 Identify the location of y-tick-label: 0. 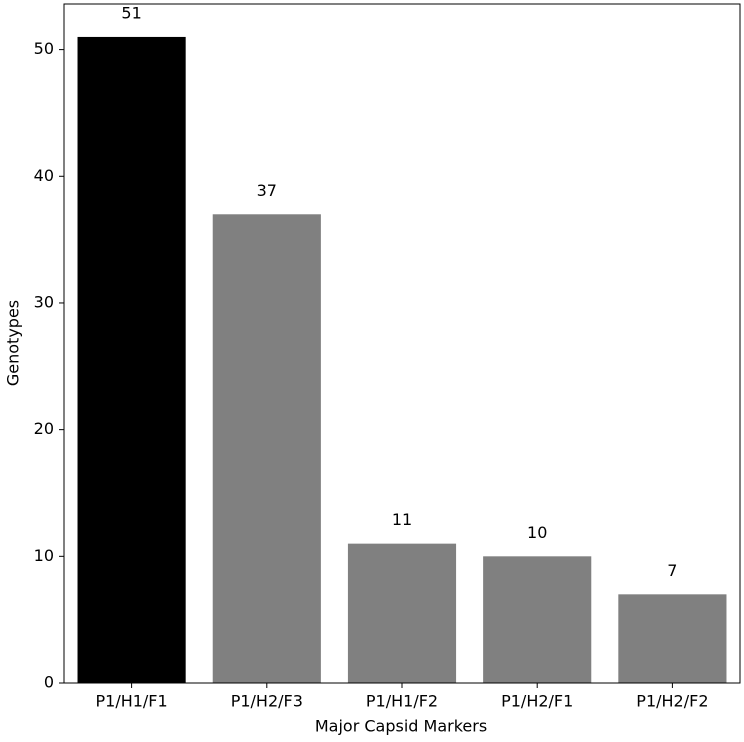
(49, 682).